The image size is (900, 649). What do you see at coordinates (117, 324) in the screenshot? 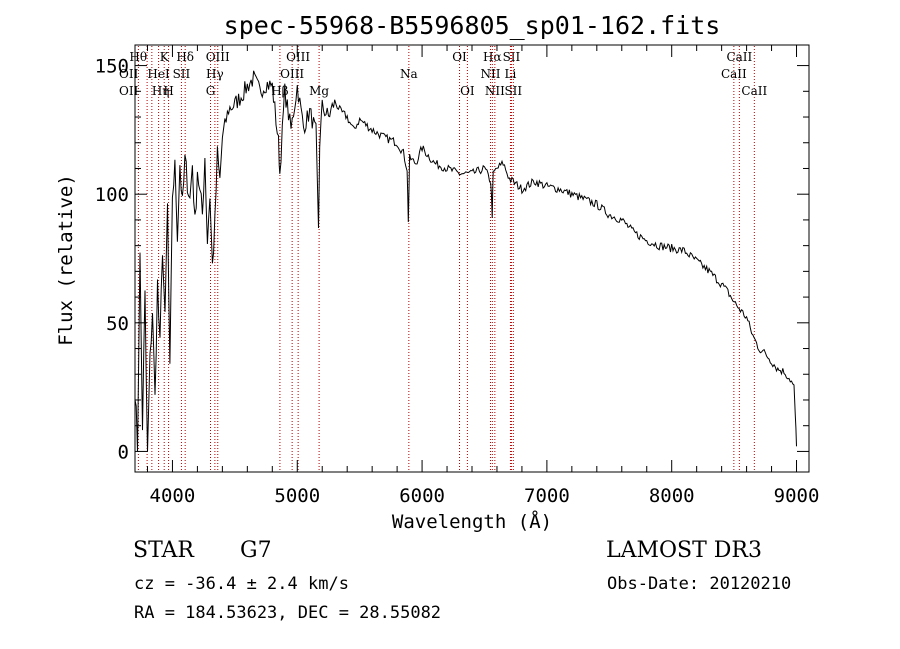
I see `y-tick-label-1: 50` at bounding box center [117, 324].